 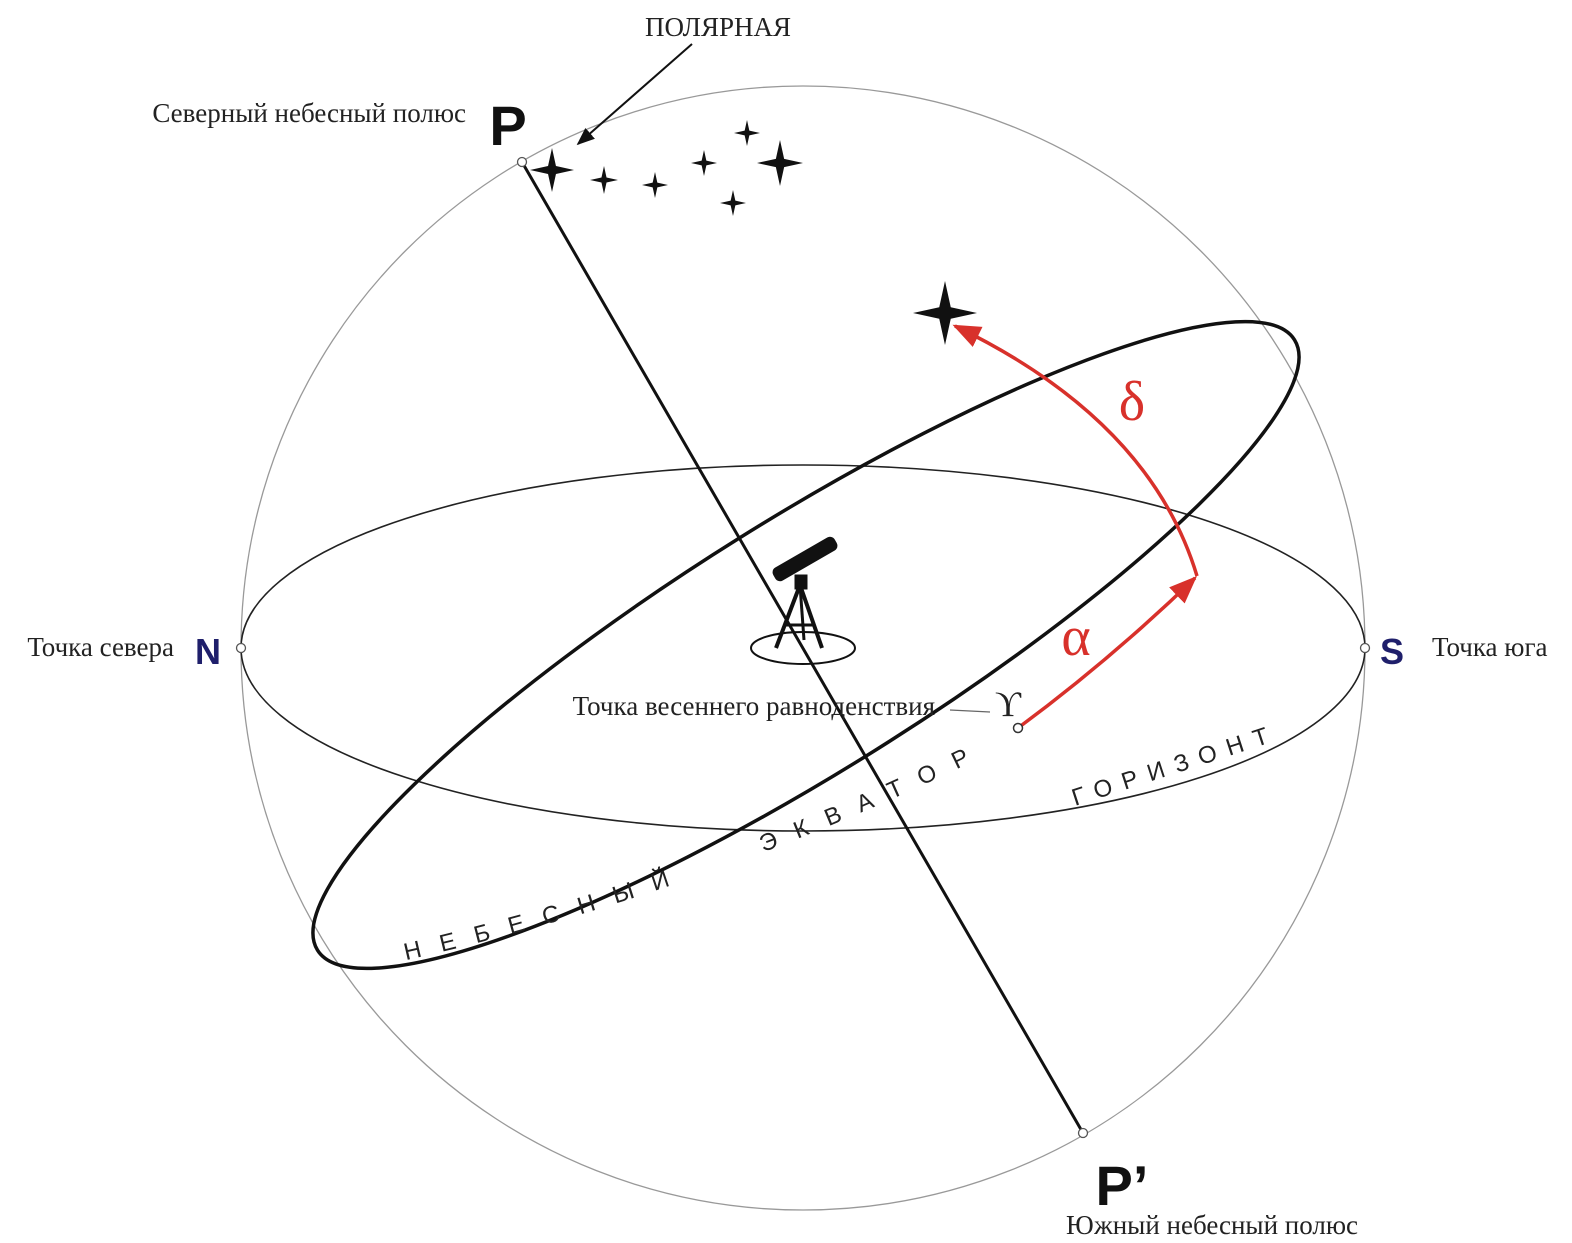 I want to click on equator-label: НЕБЕСНЫЙ ЭКВАТОР, so click(x=687, y=854).